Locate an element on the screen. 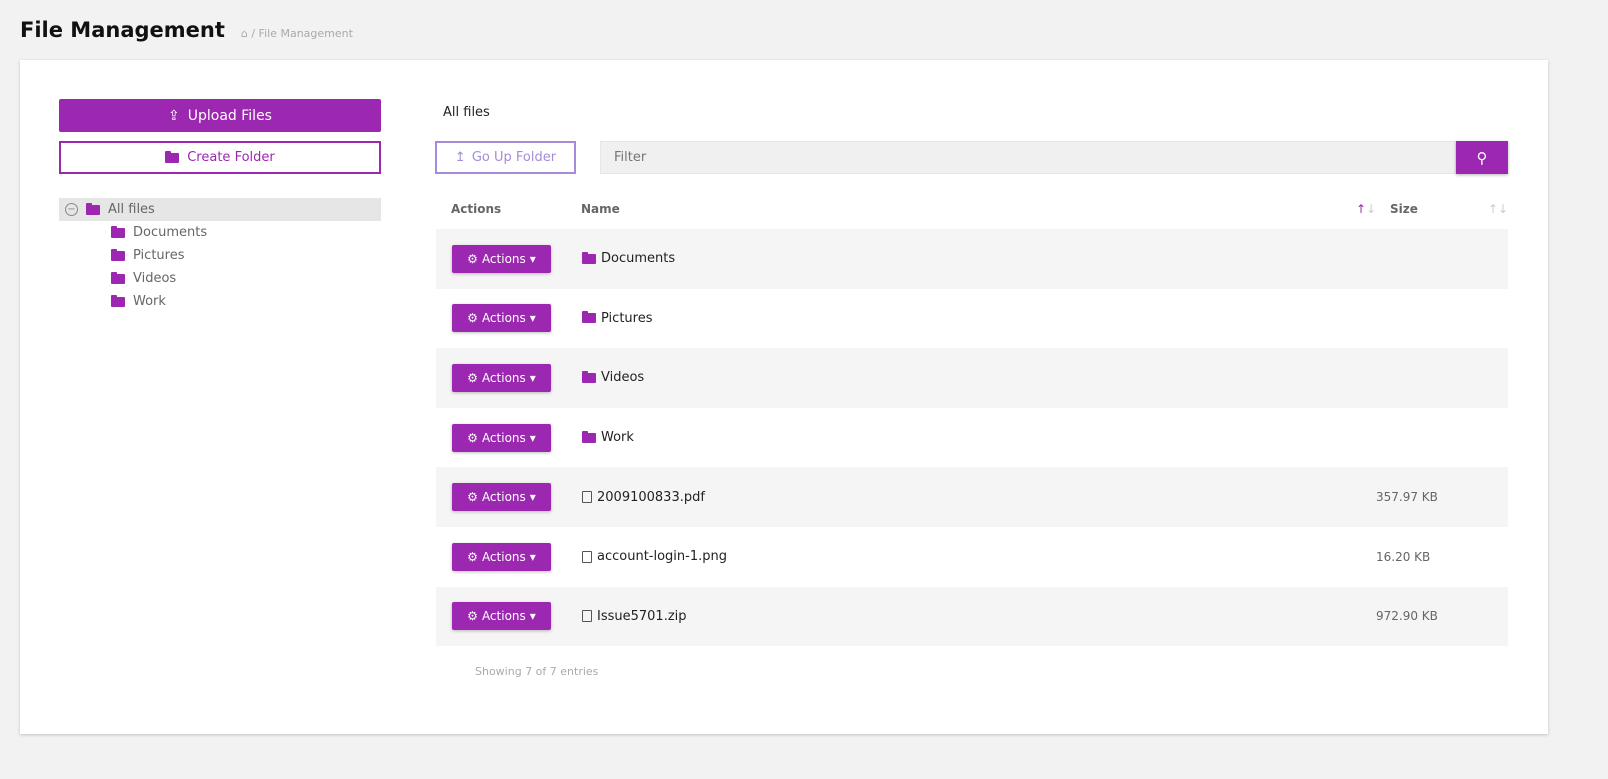  tree-label: Work is located at coordinates (149, 301).